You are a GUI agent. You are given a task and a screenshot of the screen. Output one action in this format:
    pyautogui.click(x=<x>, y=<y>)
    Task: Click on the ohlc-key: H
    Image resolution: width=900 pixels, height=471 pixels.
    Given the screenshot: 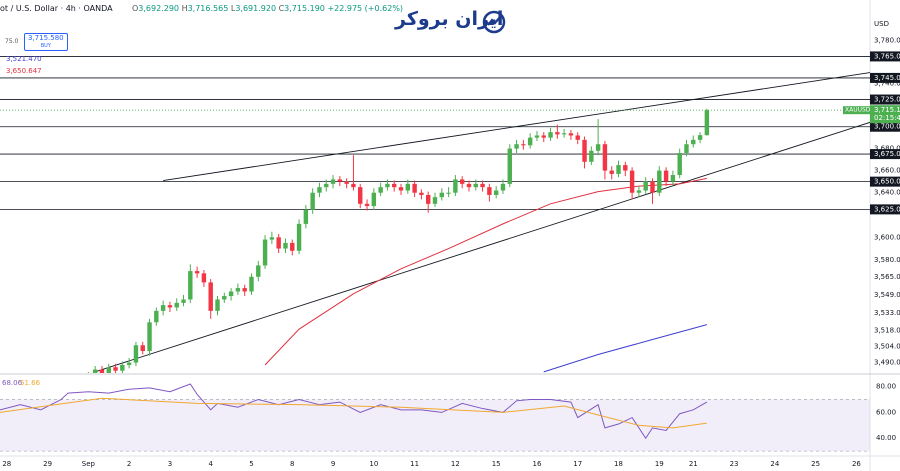 What is the action you would take?
    pyautogui.click(x=184, y=8)
    